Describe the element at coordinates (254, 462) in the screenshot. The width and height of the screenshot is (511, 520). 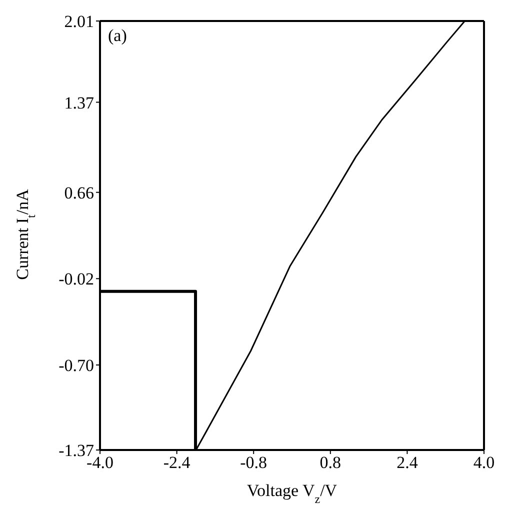
I see `x-tick-label: -0.8` at that location.